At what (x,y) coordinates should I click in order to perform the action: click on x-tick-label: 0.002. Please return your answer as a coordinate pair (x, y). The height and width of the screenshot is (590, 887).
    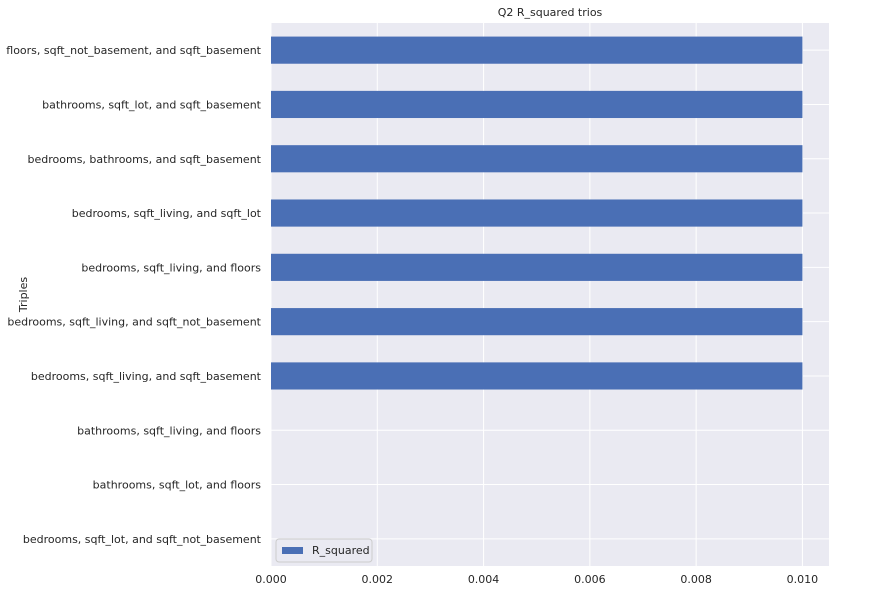
    Looking at the image, I should click on (378, 579).